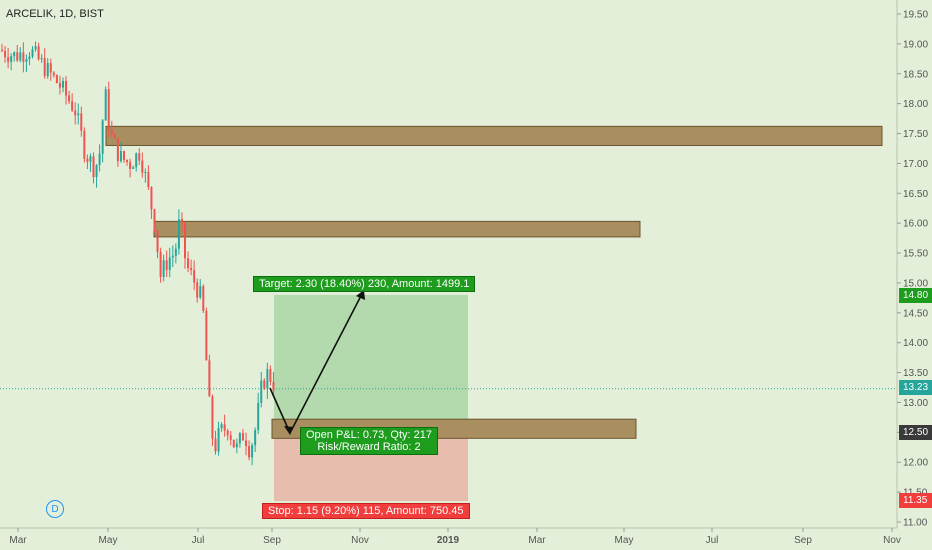 This screenshot has height=550, width=932. I want to click on y-tick-label: 15.50, so click(915, 254).